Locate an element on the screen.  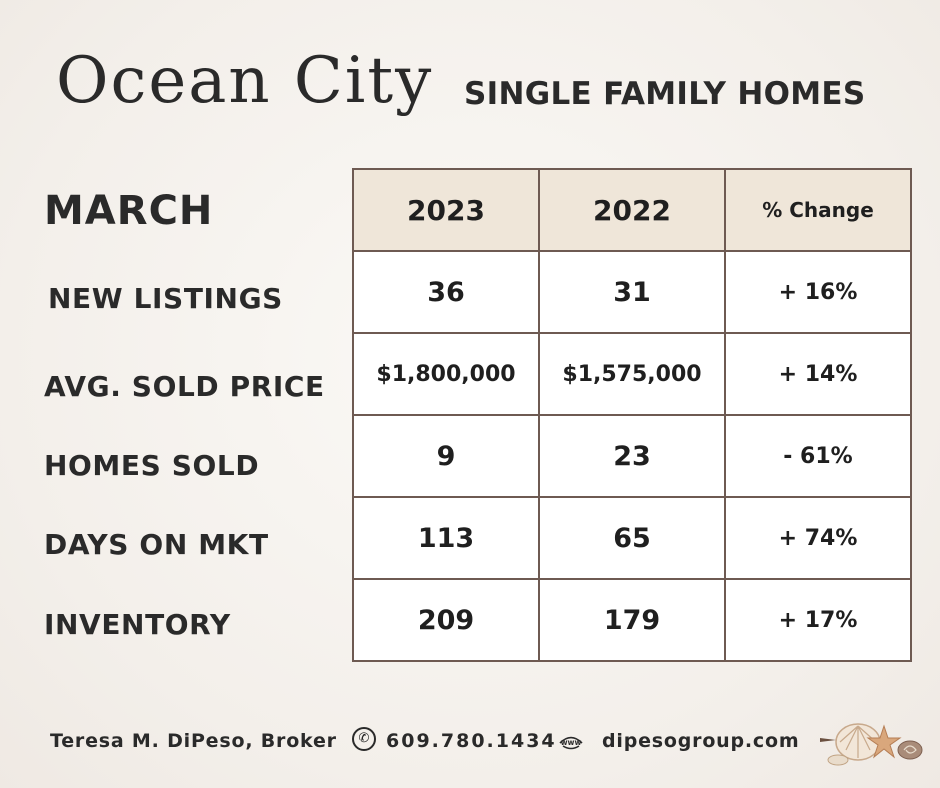
month-label: MARCH is located at coordinates (129, 211).